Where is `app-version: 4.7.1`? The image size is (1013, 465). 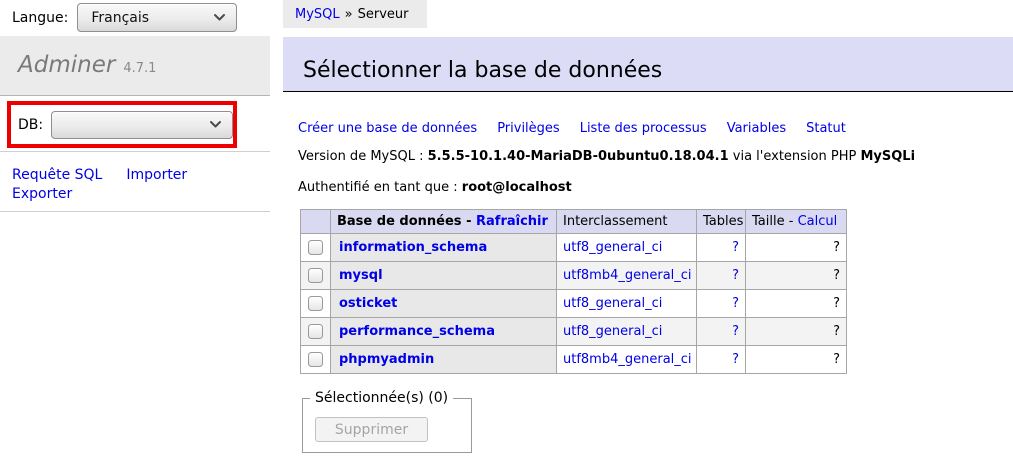 app-version: 4.7.1 is located at coordinates (140, 68).